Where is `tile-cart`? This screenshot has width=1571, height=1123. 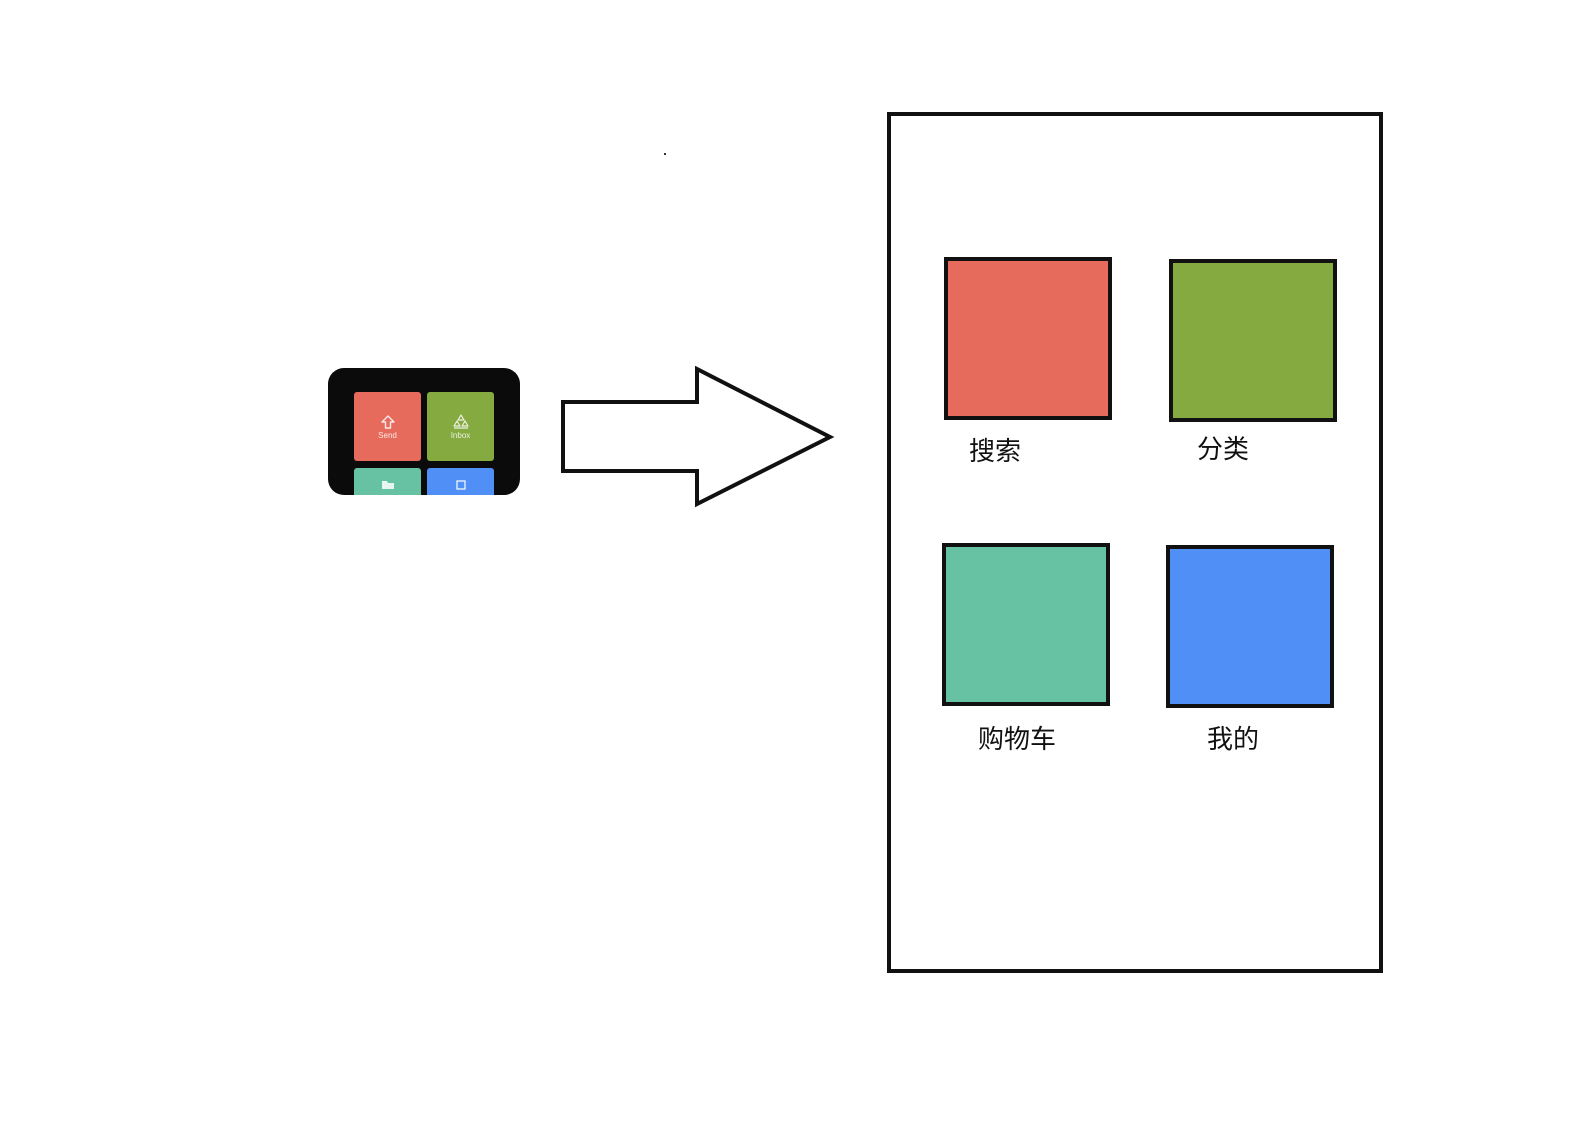
tile-cart is located at coordinates (1026, 624).